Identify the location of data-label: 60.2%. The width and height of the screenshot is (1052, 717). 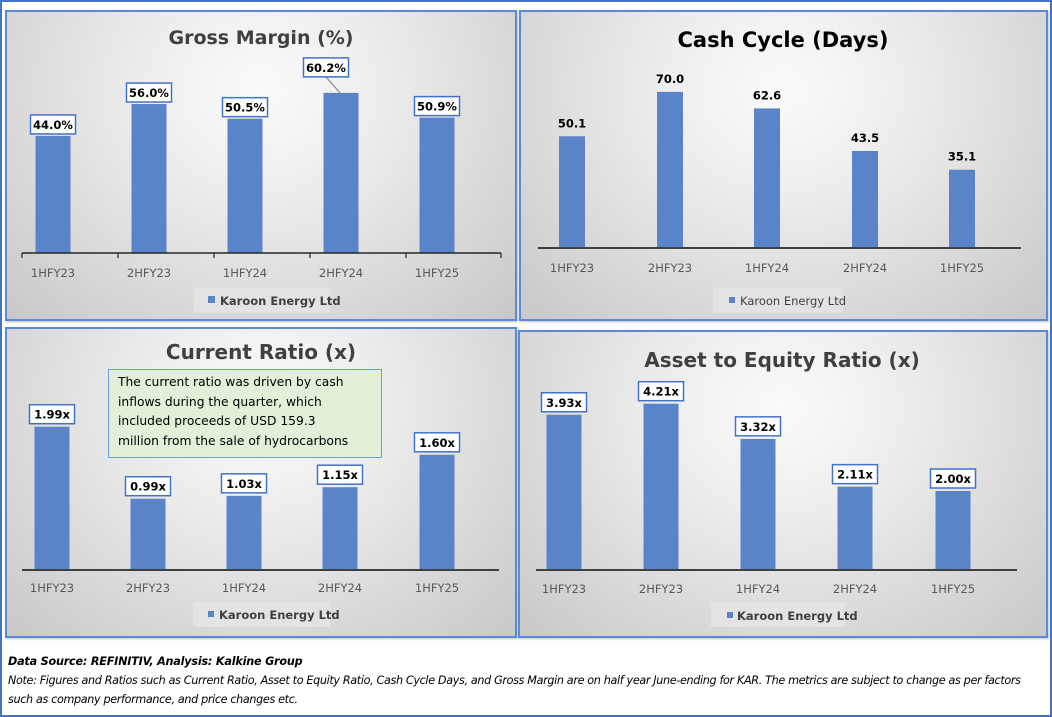
(326, 68).